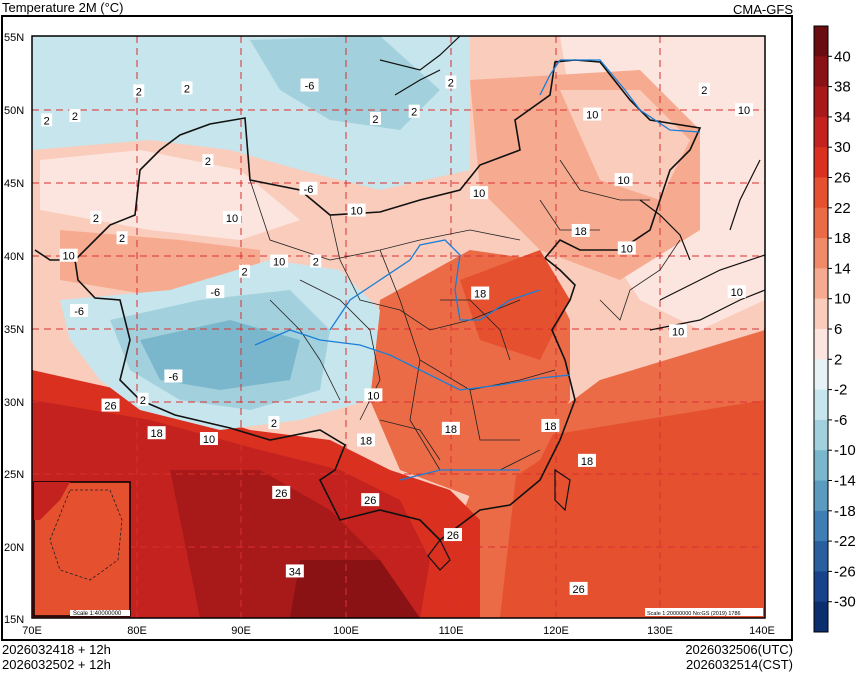 The height and width of the screenshot is (673, 859). Describe the element at coordinates (56, 649) in the screenshot. I see `init-time-a: 2026032418 + 12h` at that location.